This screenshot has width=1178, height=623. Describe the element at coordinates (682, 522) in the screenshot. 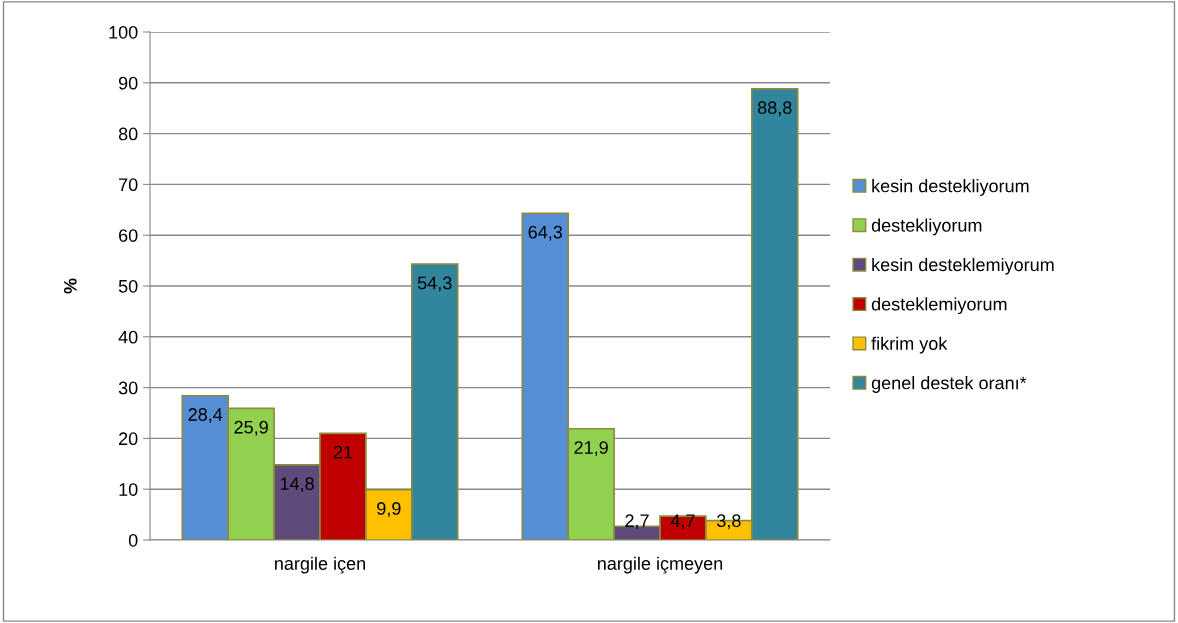

I see `data-label: 4,7` at that location.